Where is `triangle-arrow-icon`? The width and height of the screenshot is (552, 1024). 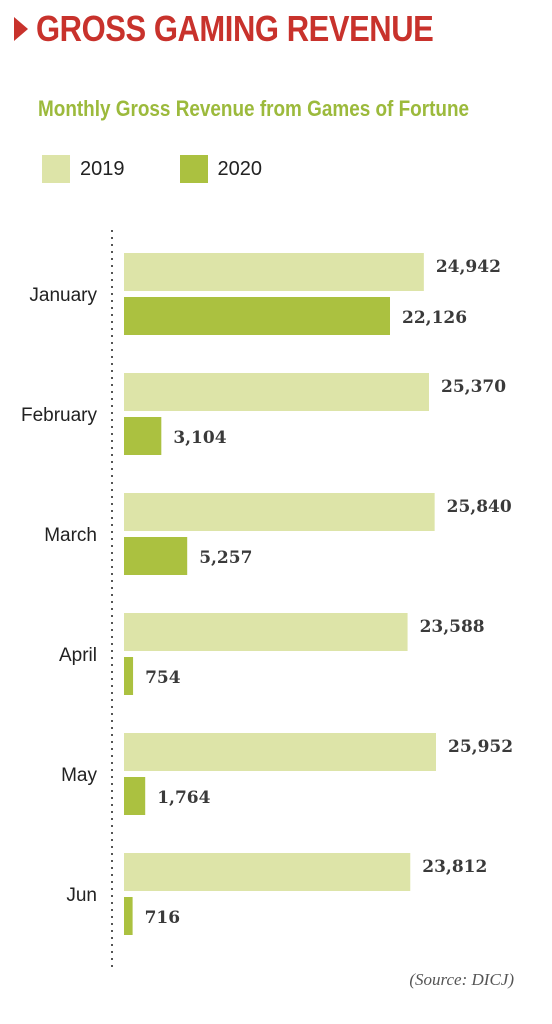 triangle-arrow-icon is located at coordinates (21, 29).